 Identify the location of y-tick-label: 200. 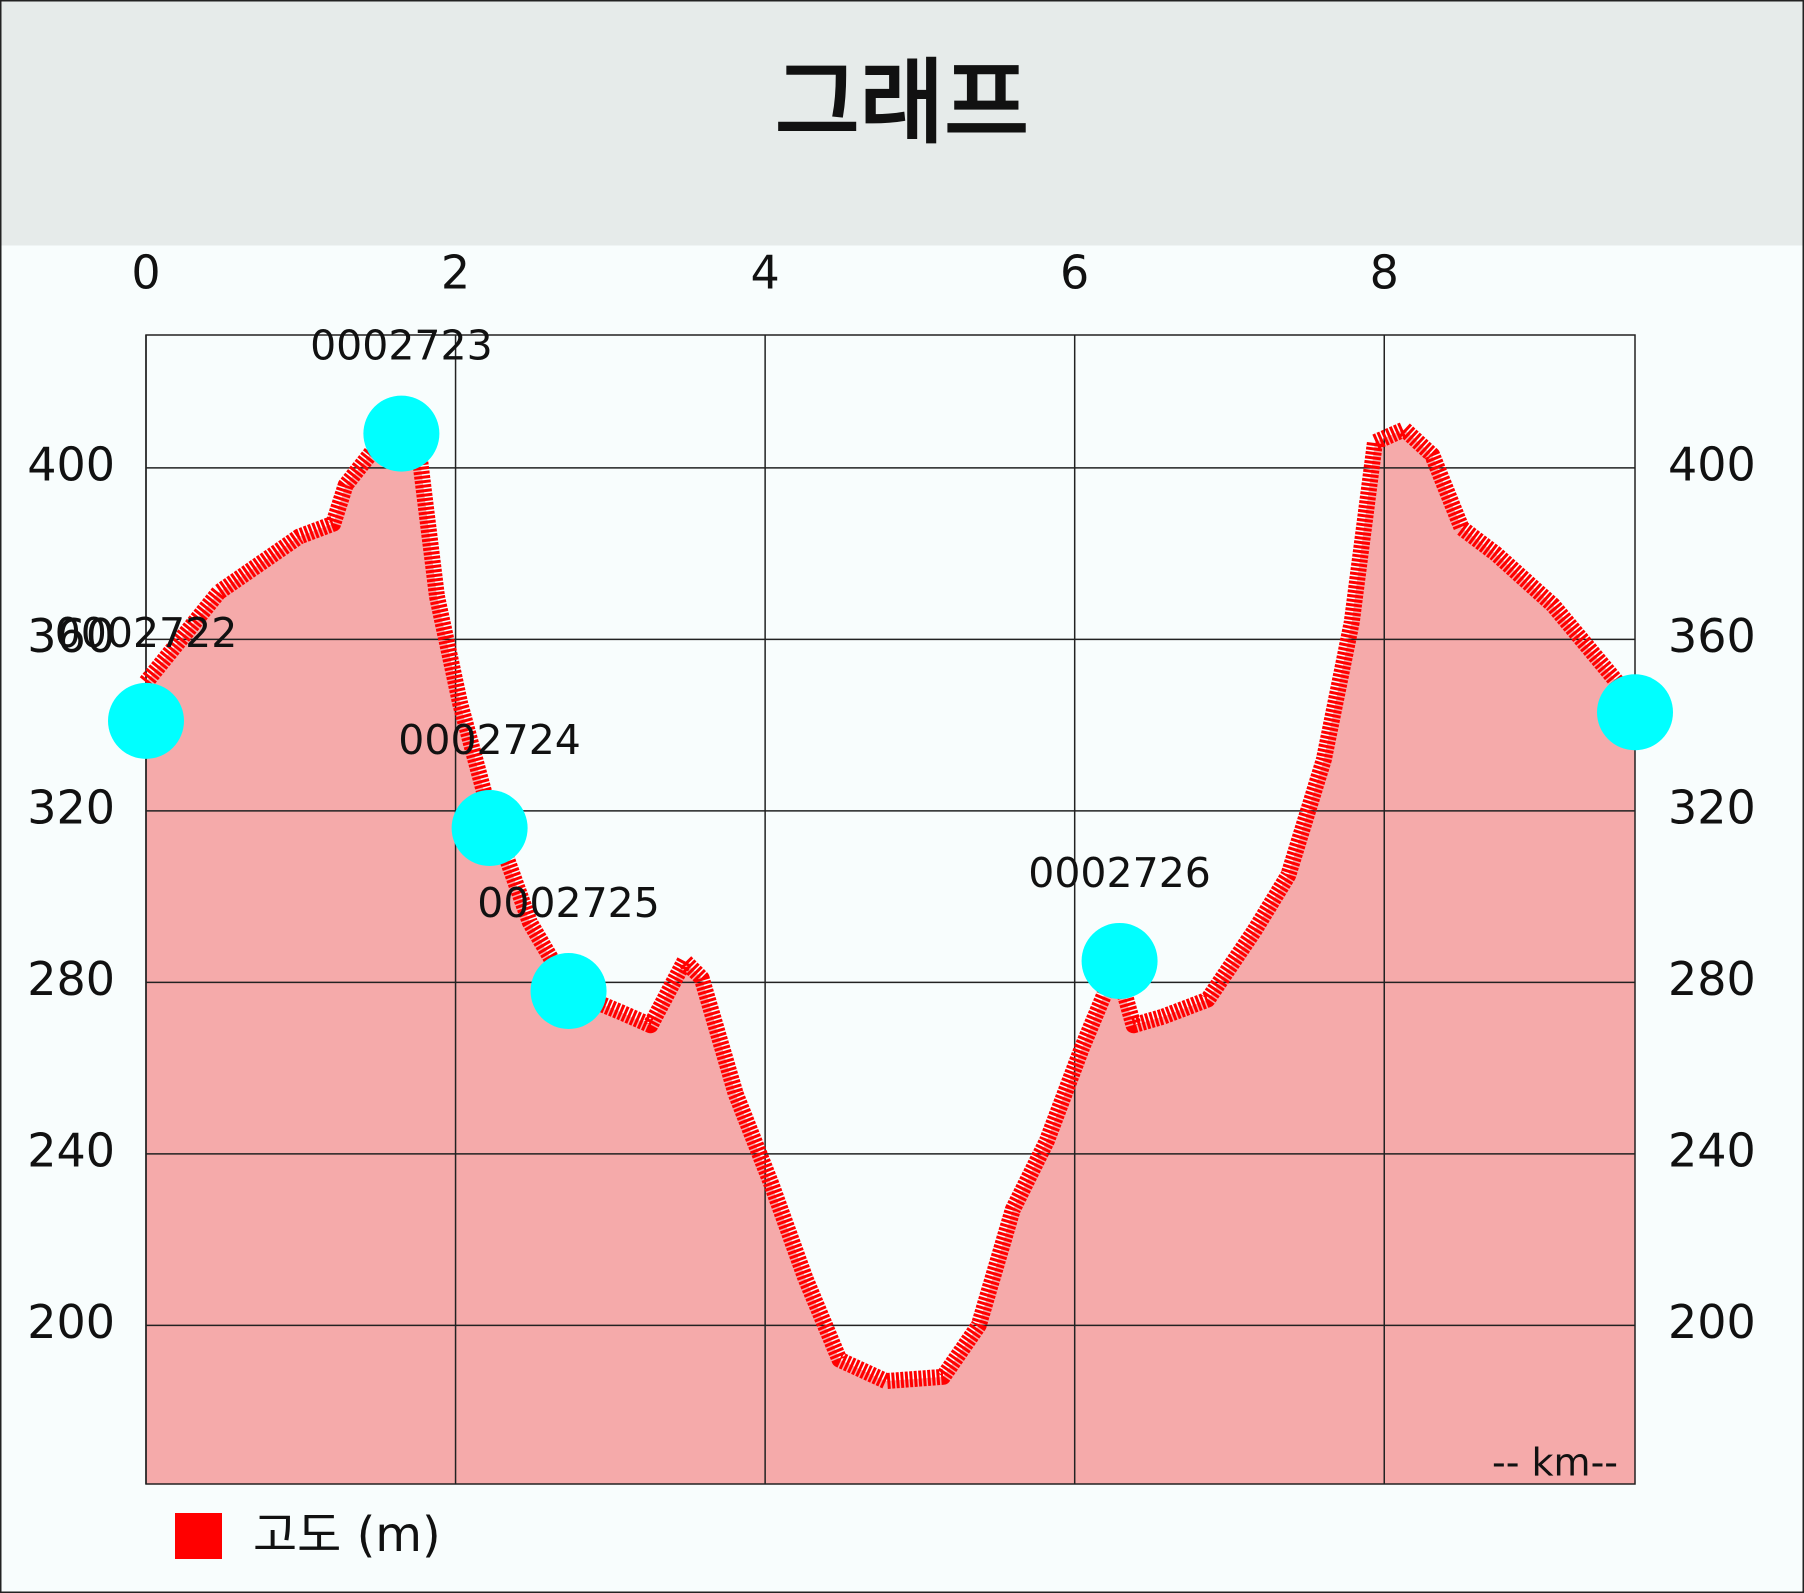
(71, 1322).